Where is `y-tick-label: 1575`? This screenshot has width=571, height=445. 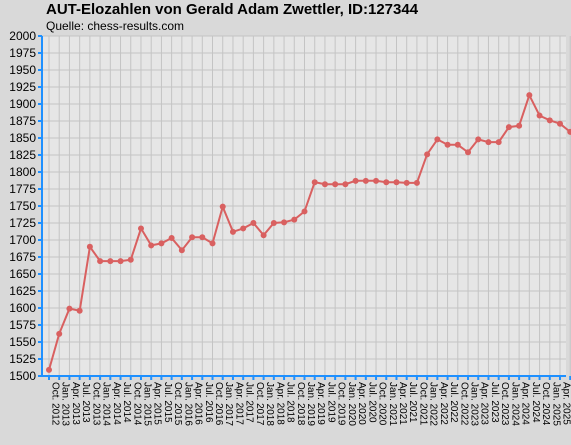 y-tick-label: 1575 is located at coordinates (22, 325).